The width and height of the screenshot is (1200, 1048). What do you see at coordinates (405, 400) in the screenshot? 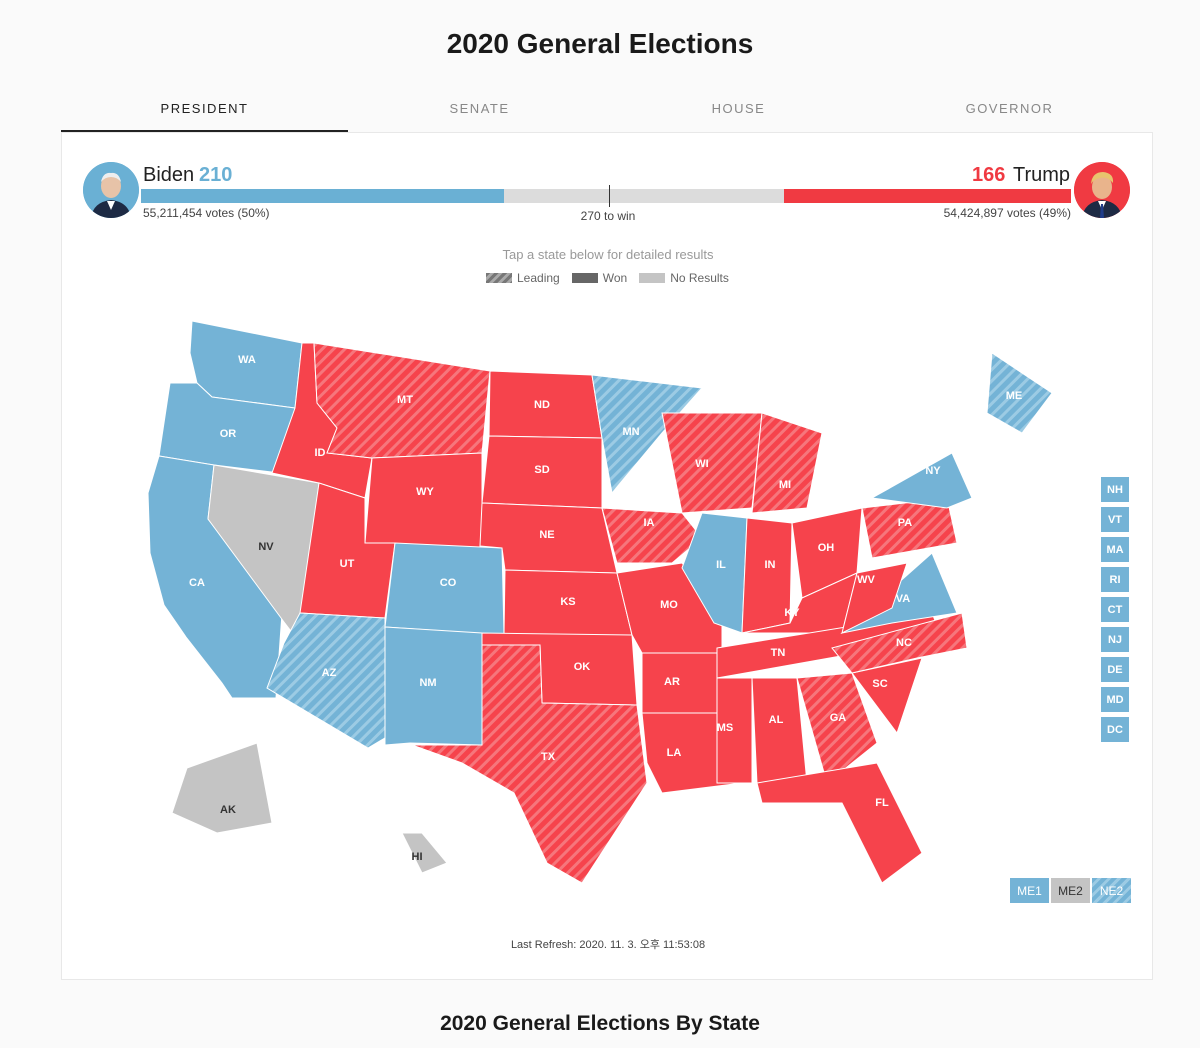
I see `state-label-mt: MT` at bounding box center [405, 400].